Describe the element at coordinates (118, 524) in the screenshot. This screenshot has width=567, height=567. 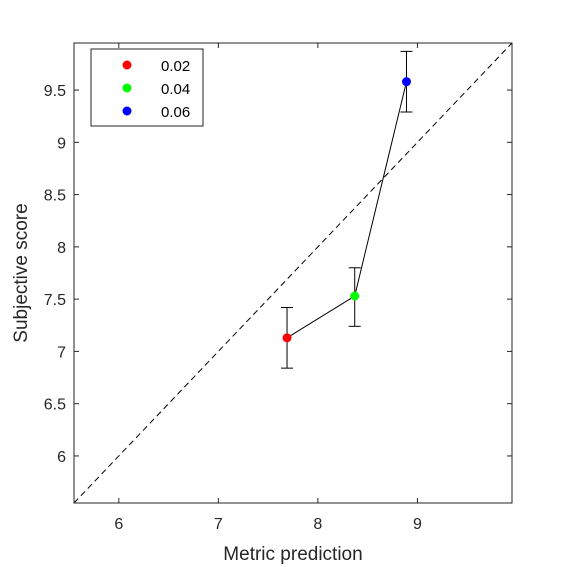
I see `x-tick-label: 6` at that location.